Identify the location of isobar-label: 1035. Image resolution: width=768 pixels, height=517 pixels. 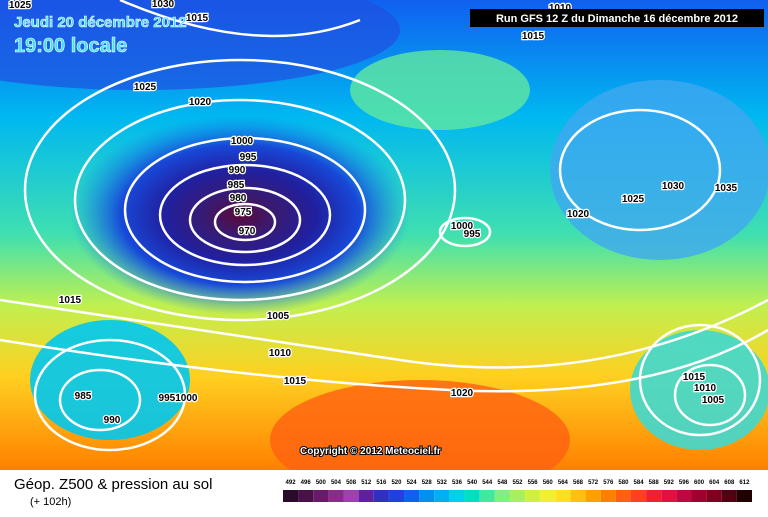
(726, 188).